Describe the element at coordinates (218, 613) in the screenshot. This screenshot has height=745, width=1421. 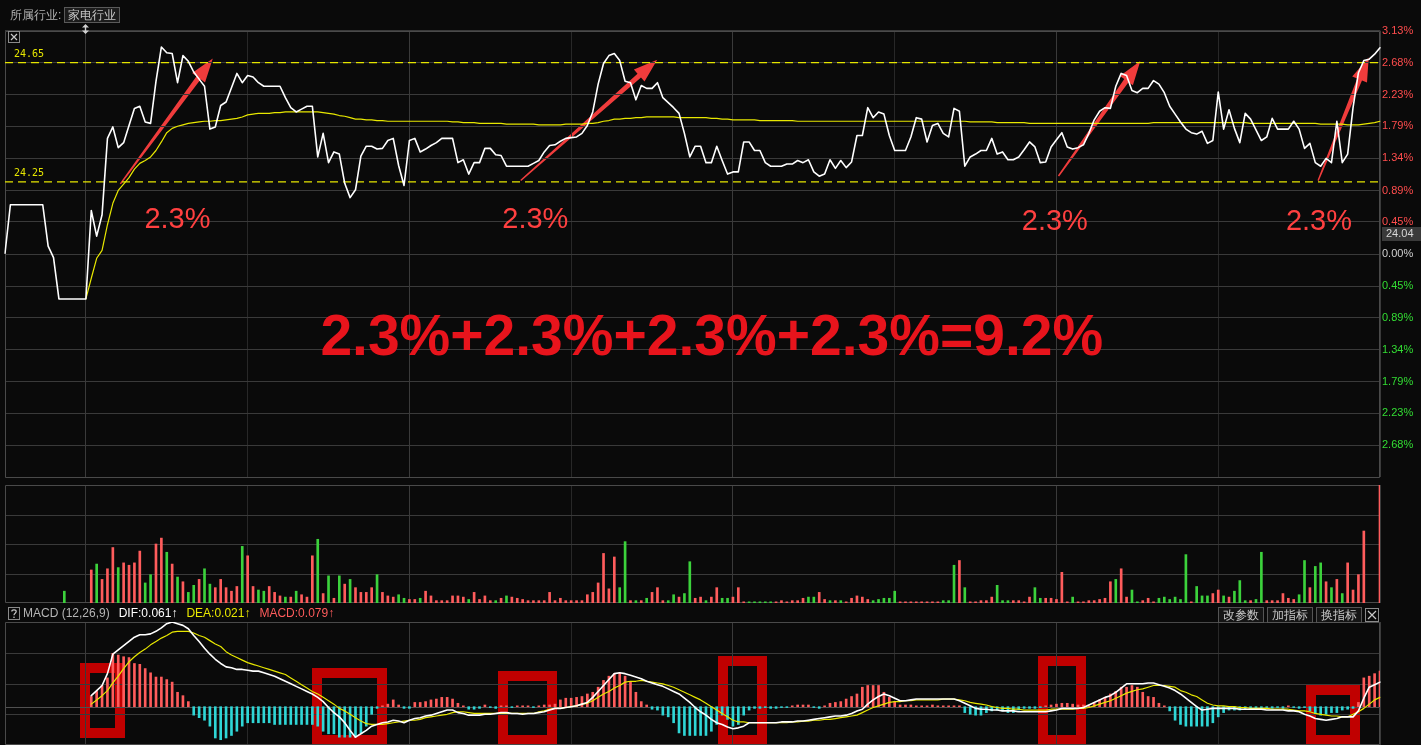
I see `series-label: DEA:0.021↑` at that location.